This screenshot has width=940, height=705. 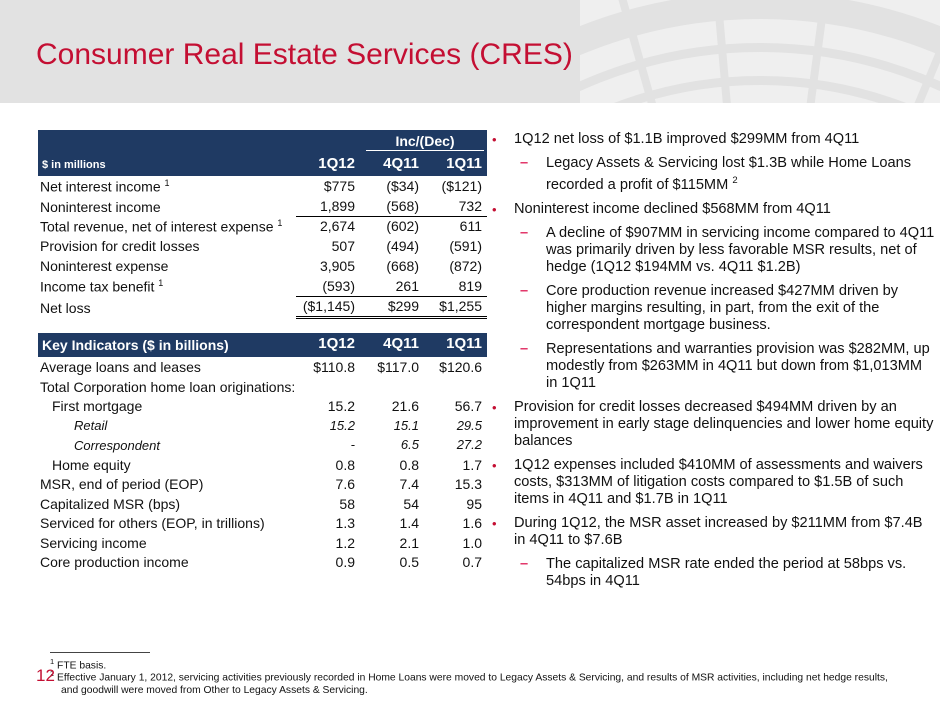 What do you see at coordinates (78, 664) in the screenshot?
I see `footnote-1: 1 FTE basis.` at bounding box center [78, 664].